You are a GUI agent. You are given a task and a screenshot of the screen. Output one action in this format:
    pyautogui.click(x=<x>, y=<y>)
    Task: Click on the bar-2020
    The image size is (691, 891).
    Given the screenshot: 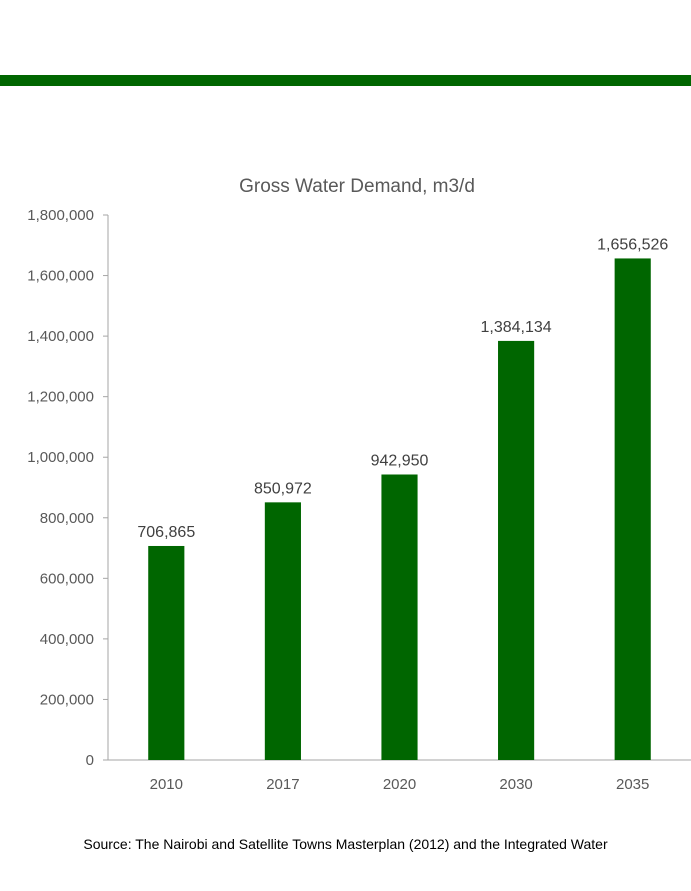 What is the action you would take?
    pyautogui.click(x=399, y=617)
    